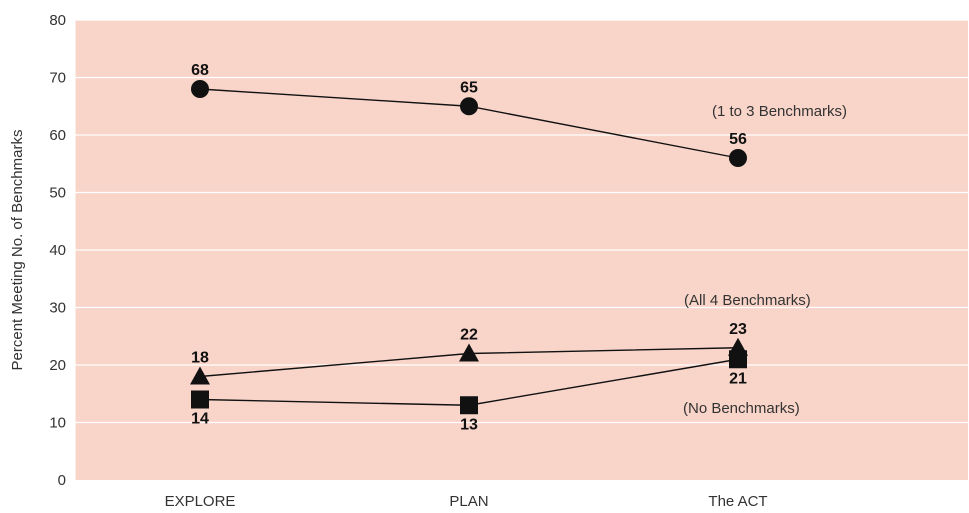  I want to click on y-tick-label: 20, so click(57, 365).